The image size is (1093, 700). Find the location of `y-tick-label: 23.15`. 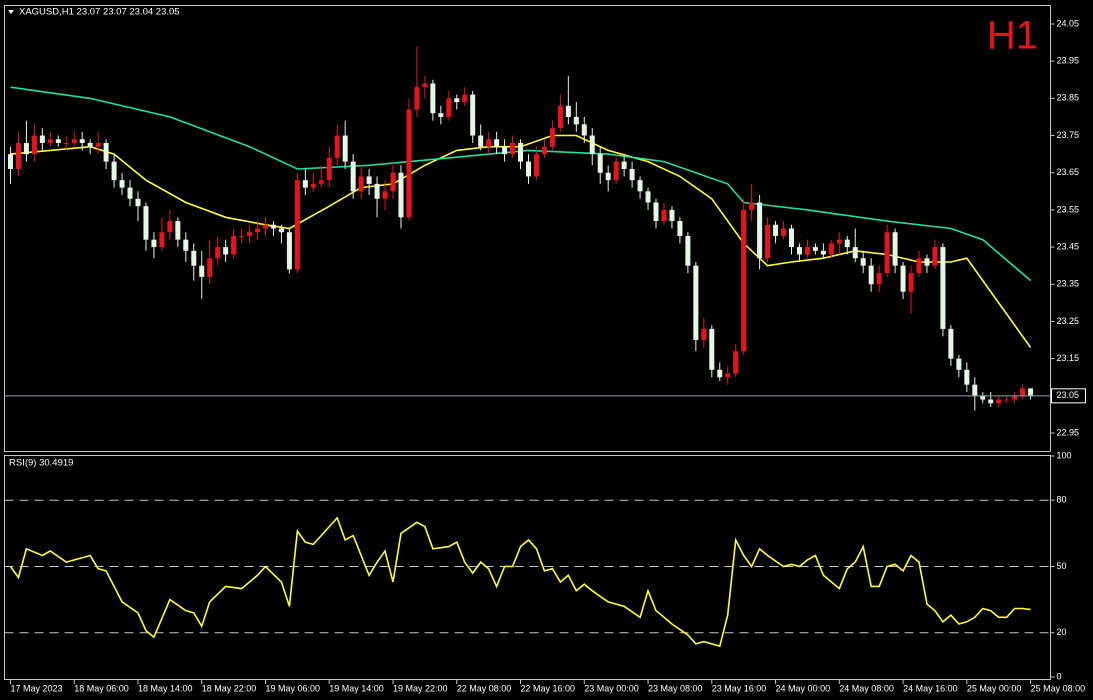

y-tick-label: 23.15 is located at coordinates (1068, 358).